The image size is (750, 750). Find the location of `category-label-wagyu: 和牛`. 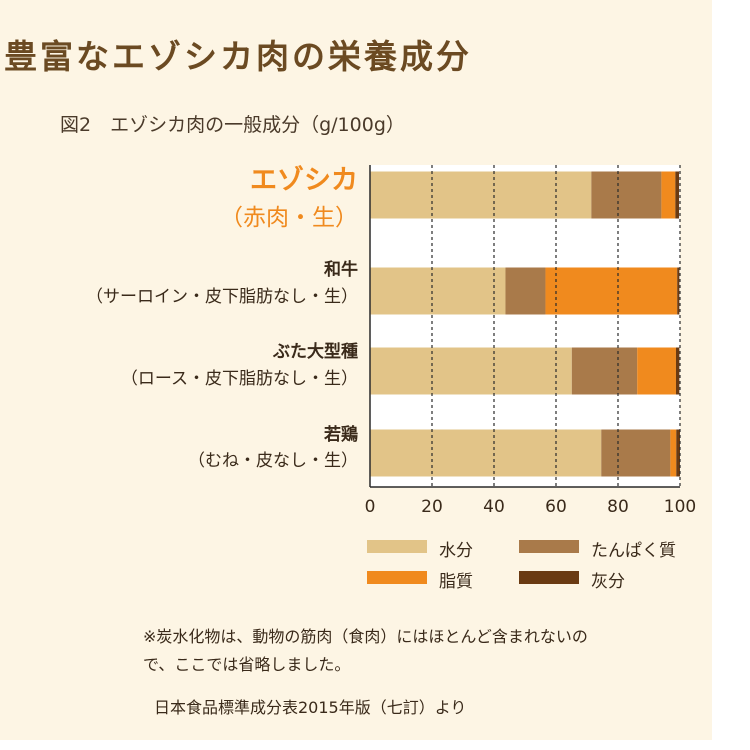

category-label-wagyu: 和牛 is located at coordinates (341, 270).